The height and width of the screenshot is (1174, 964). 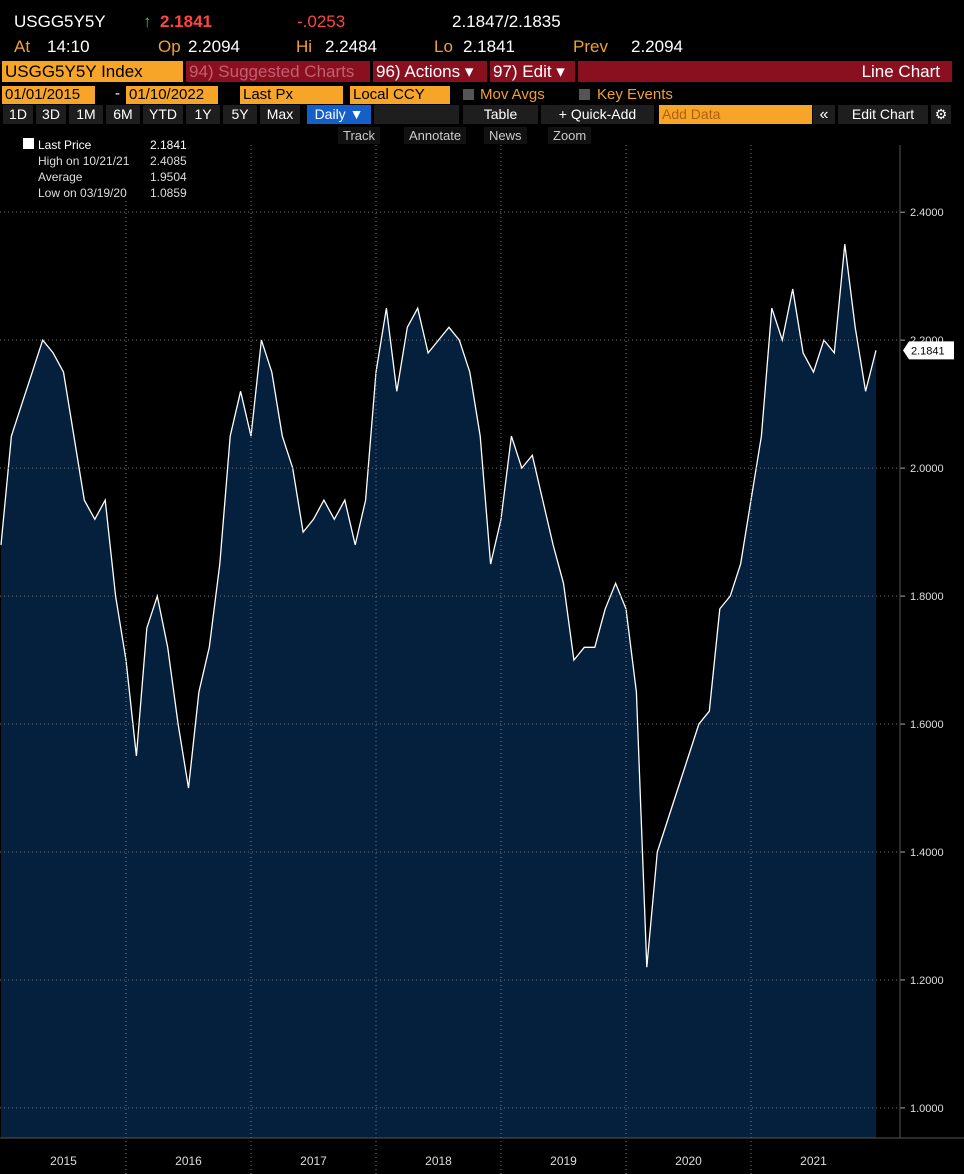 I want to click on change: -.0253, so click(x=321, y=21).